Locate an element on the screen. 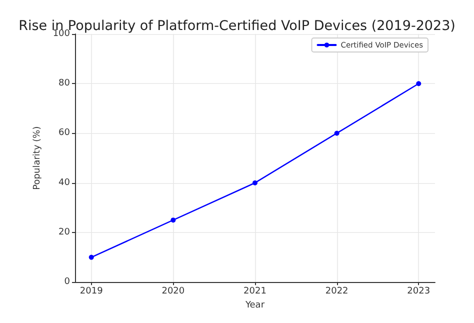 The width and height of the screenshot is (474, 323). y-tick-label: 100 is located at coordinates (61, 34).